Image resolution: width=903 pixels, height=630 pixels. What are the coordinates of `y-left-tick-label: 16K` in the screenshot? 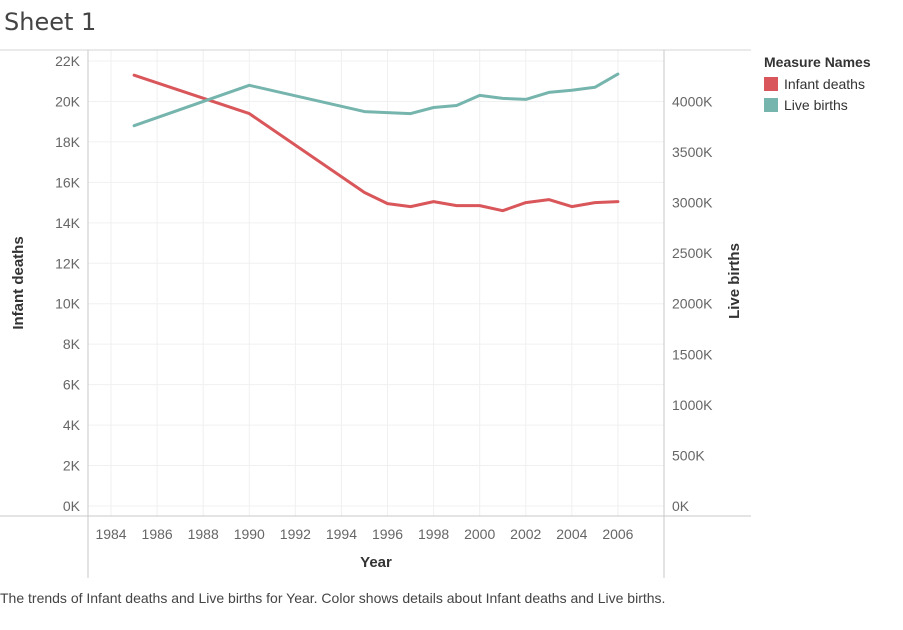 It's located at (68, 182).